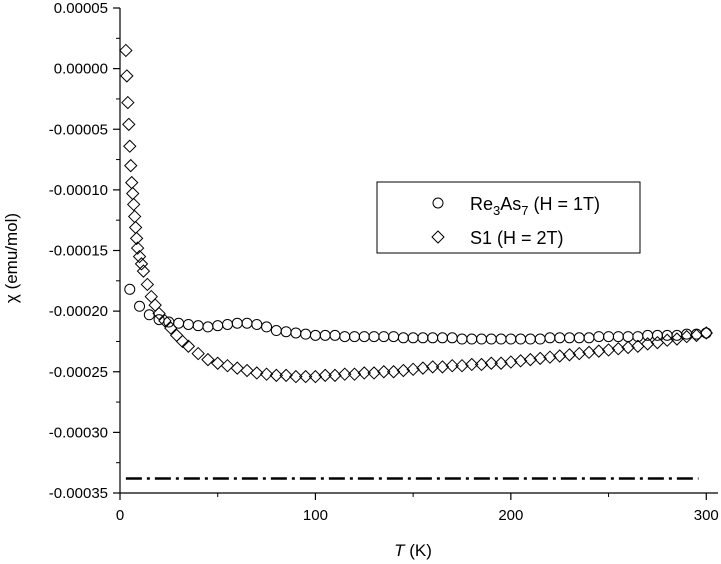  What do you see at coordinates (418, 550) in the screenshot?
I see `x-axis-unit: (K)` at bounding box center [418, 550].